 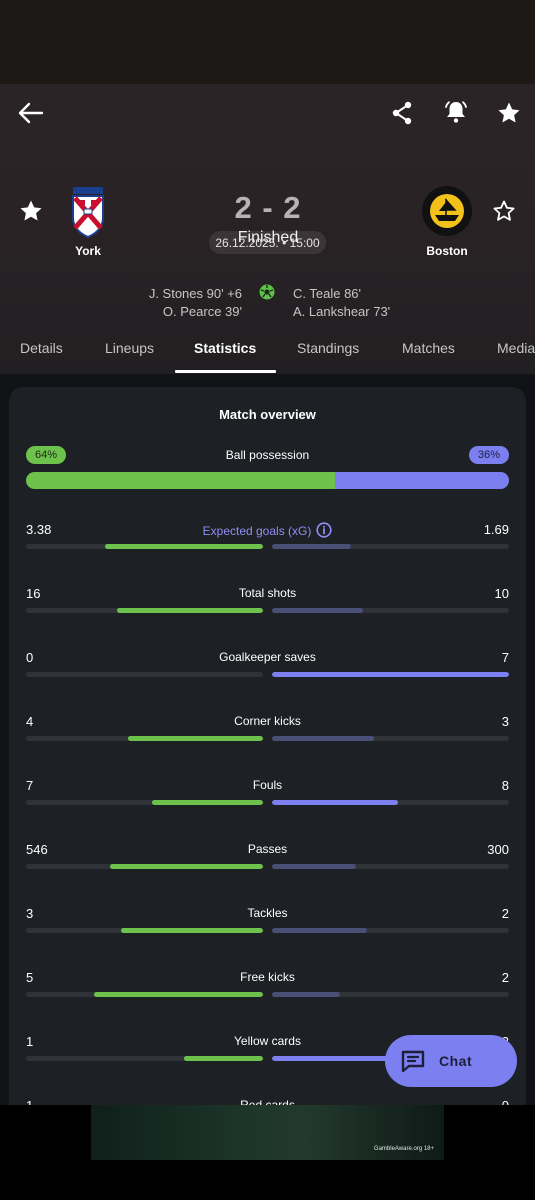 I want to click on stat-row: 16 Total shots 10, so click(x=267, y=606).